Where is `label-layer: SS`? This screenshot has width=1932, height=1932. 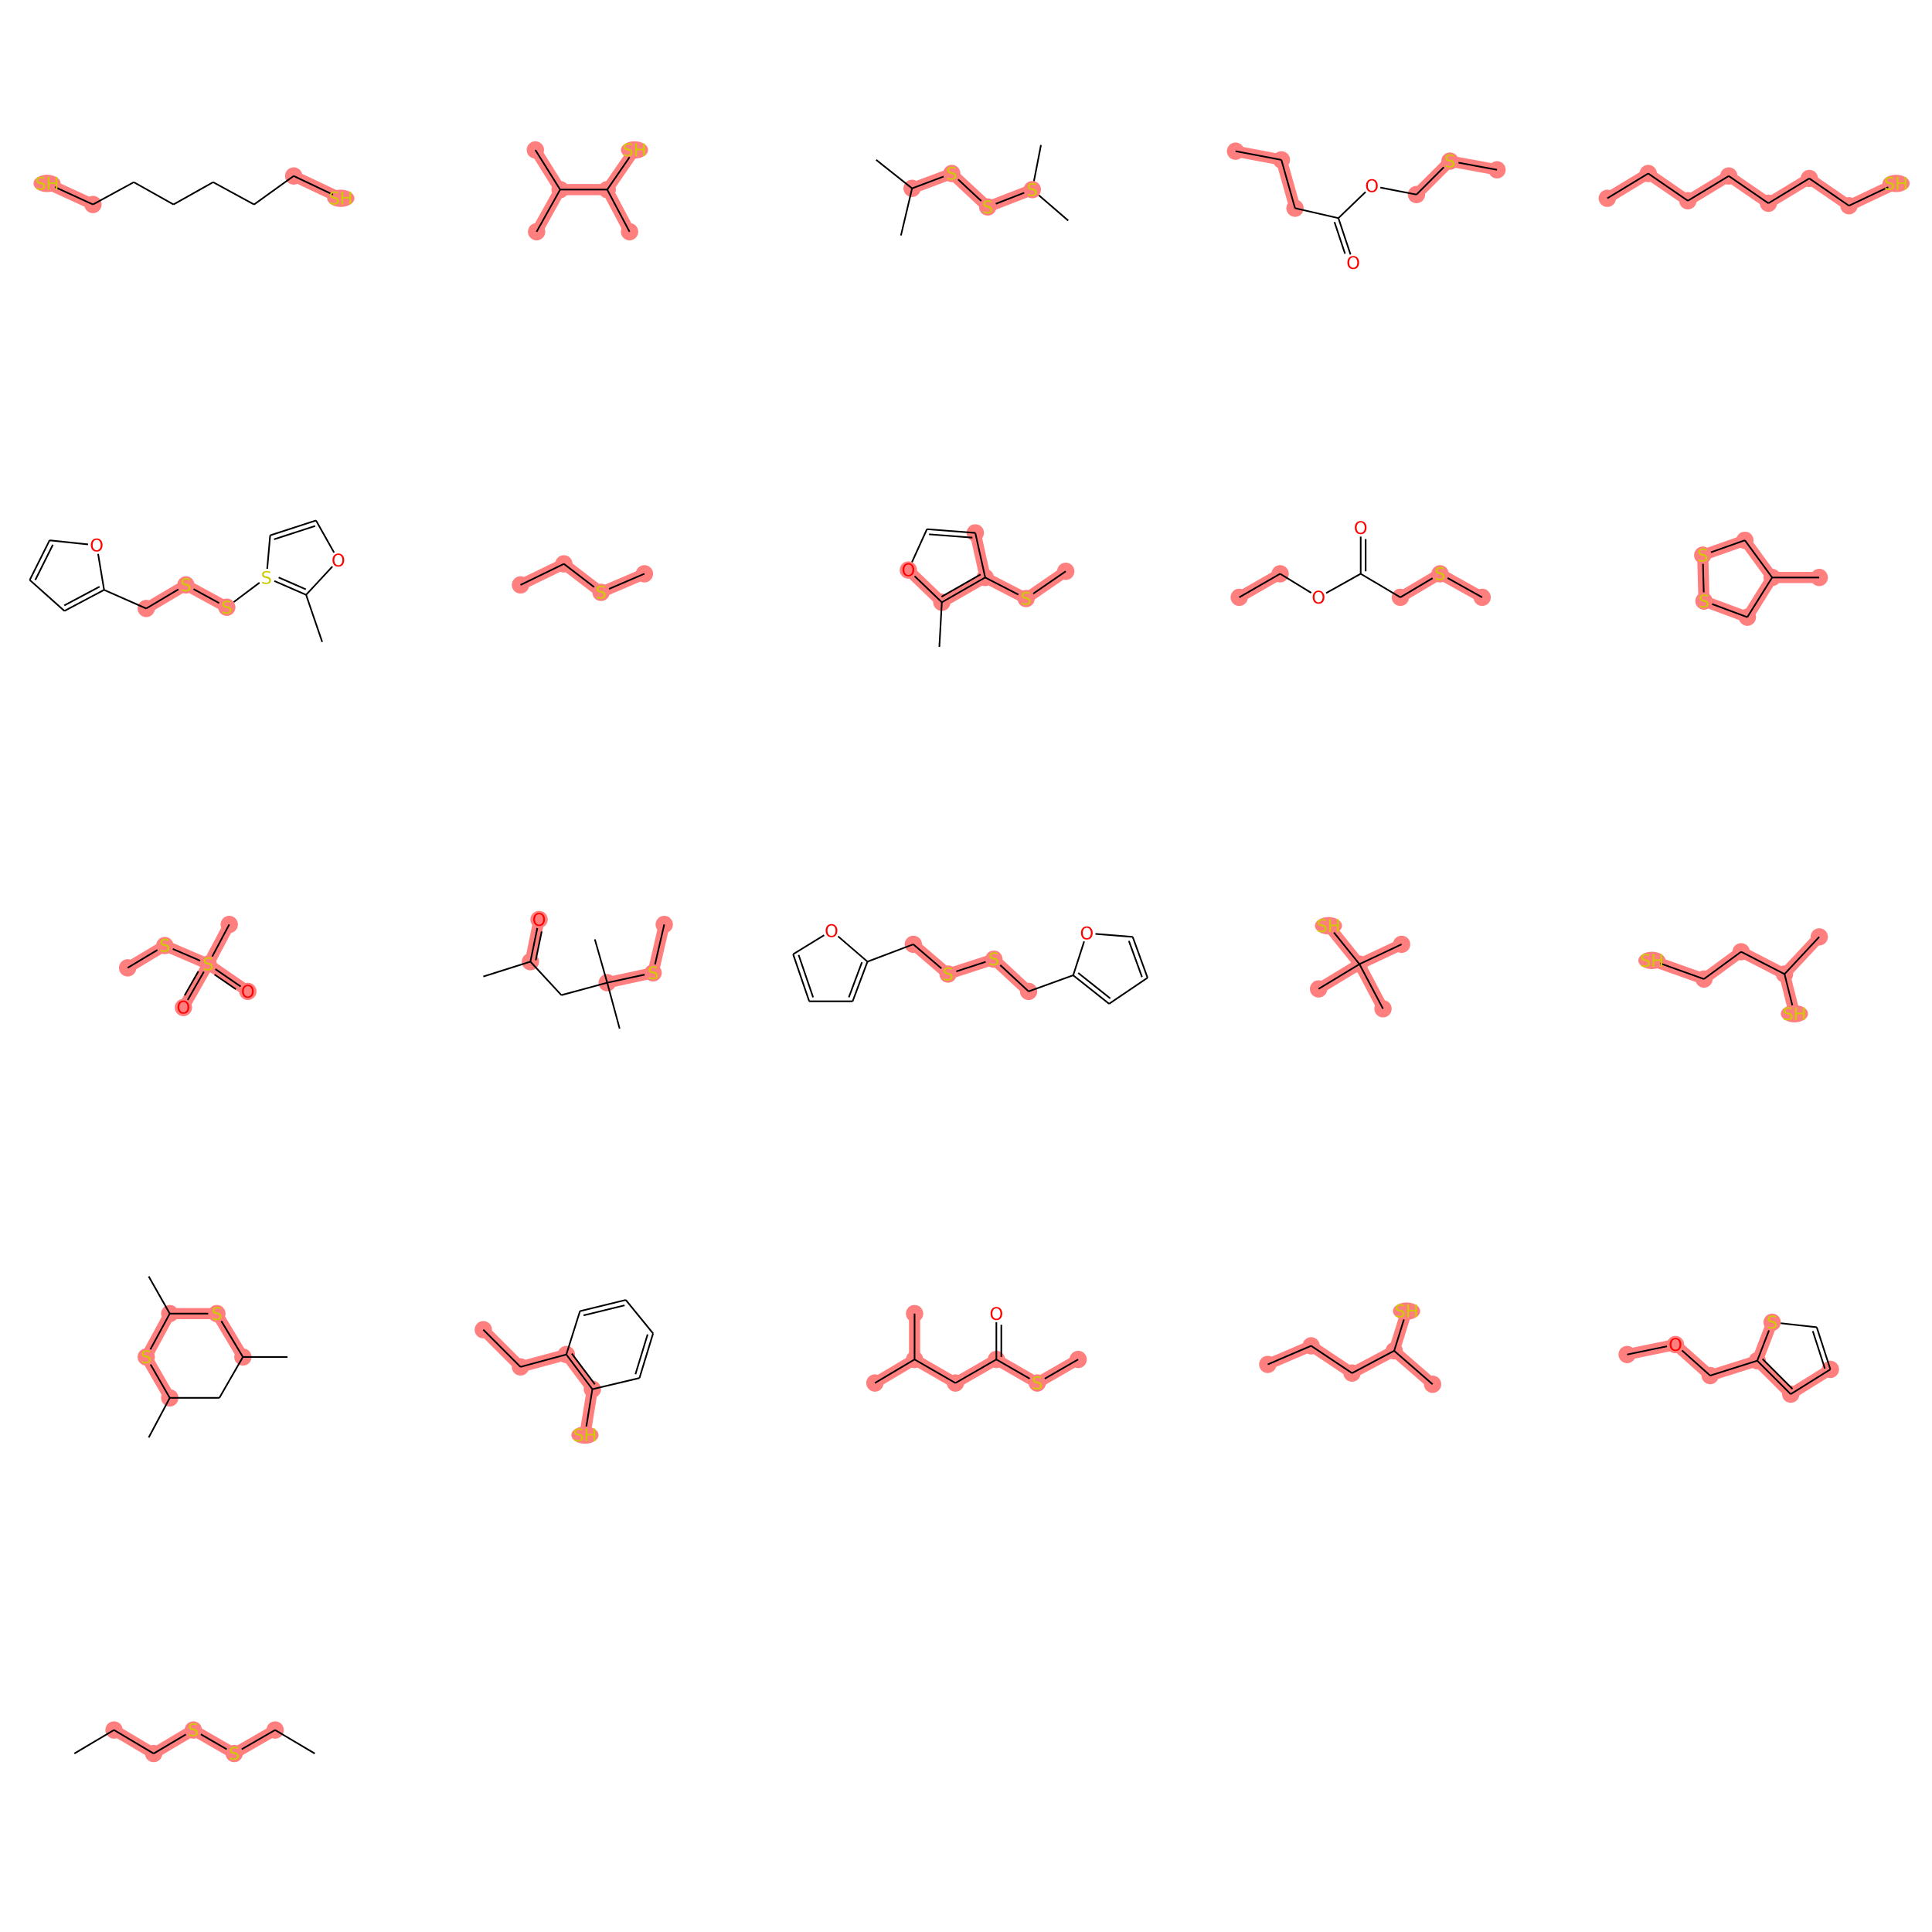
label-layer: SS is located at coordinates (1703, 578).